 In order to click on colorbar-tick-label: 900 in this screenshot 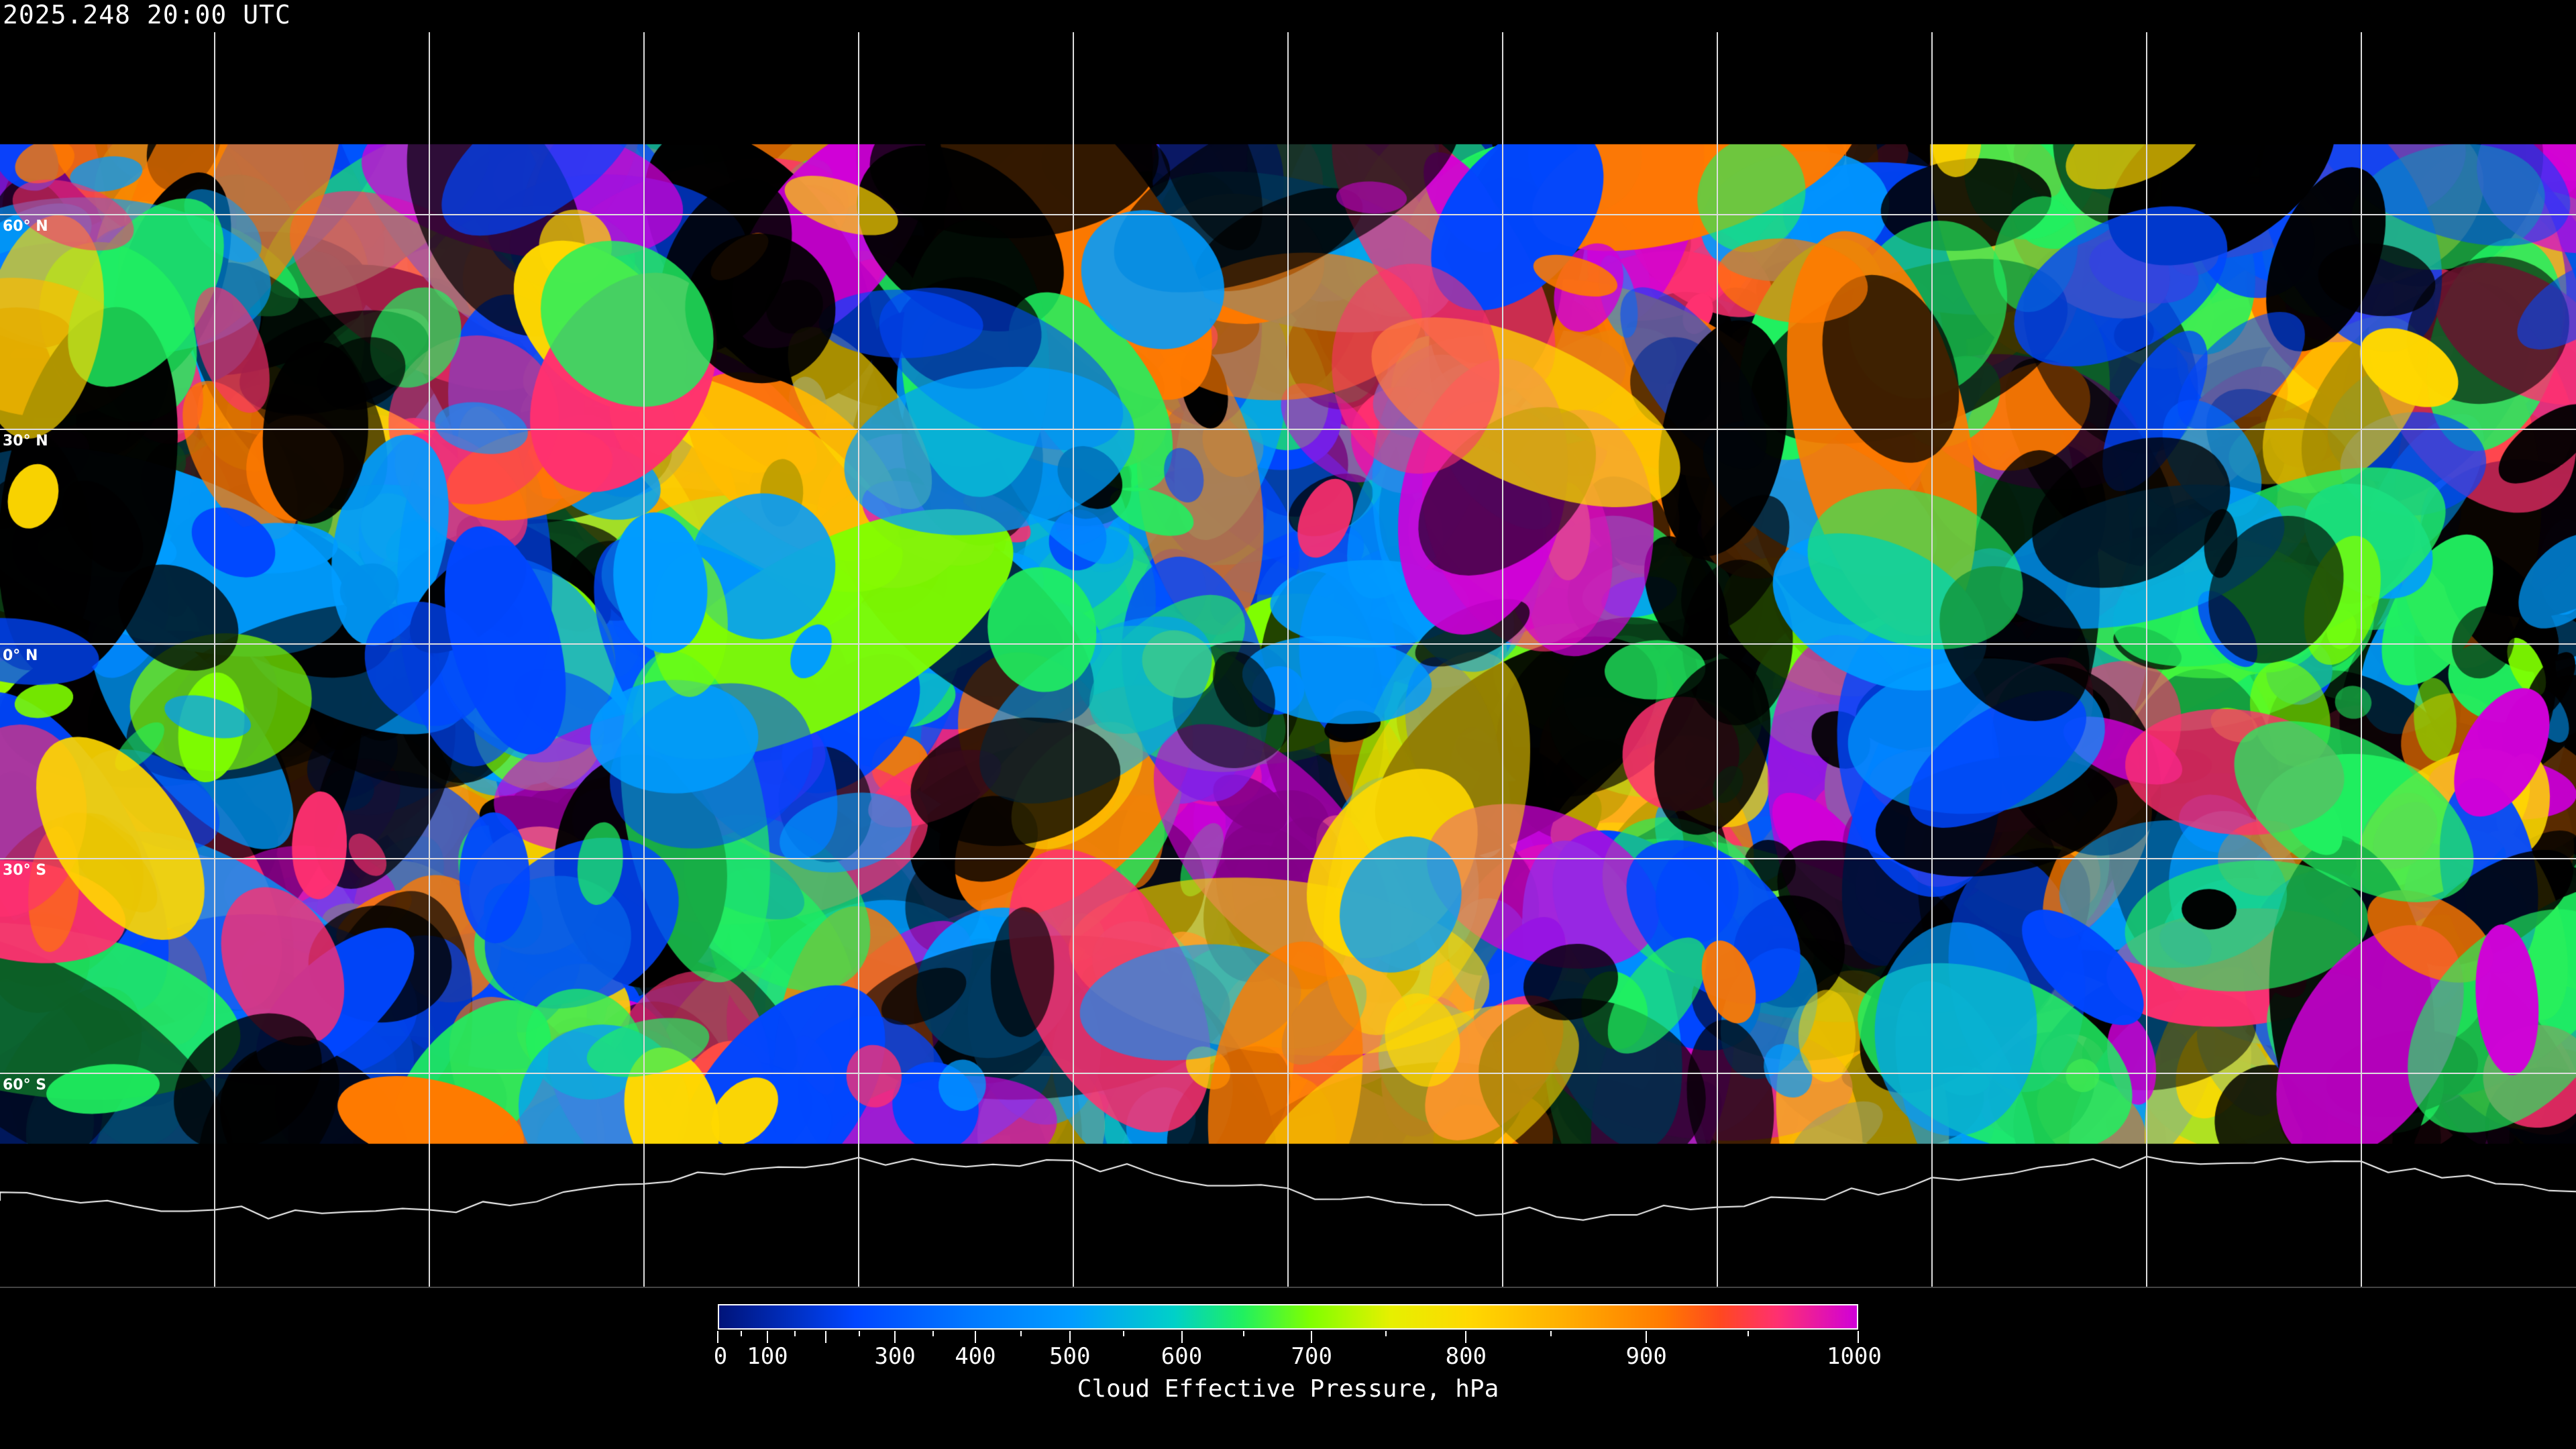, I will do `click(1646, 1356)`.